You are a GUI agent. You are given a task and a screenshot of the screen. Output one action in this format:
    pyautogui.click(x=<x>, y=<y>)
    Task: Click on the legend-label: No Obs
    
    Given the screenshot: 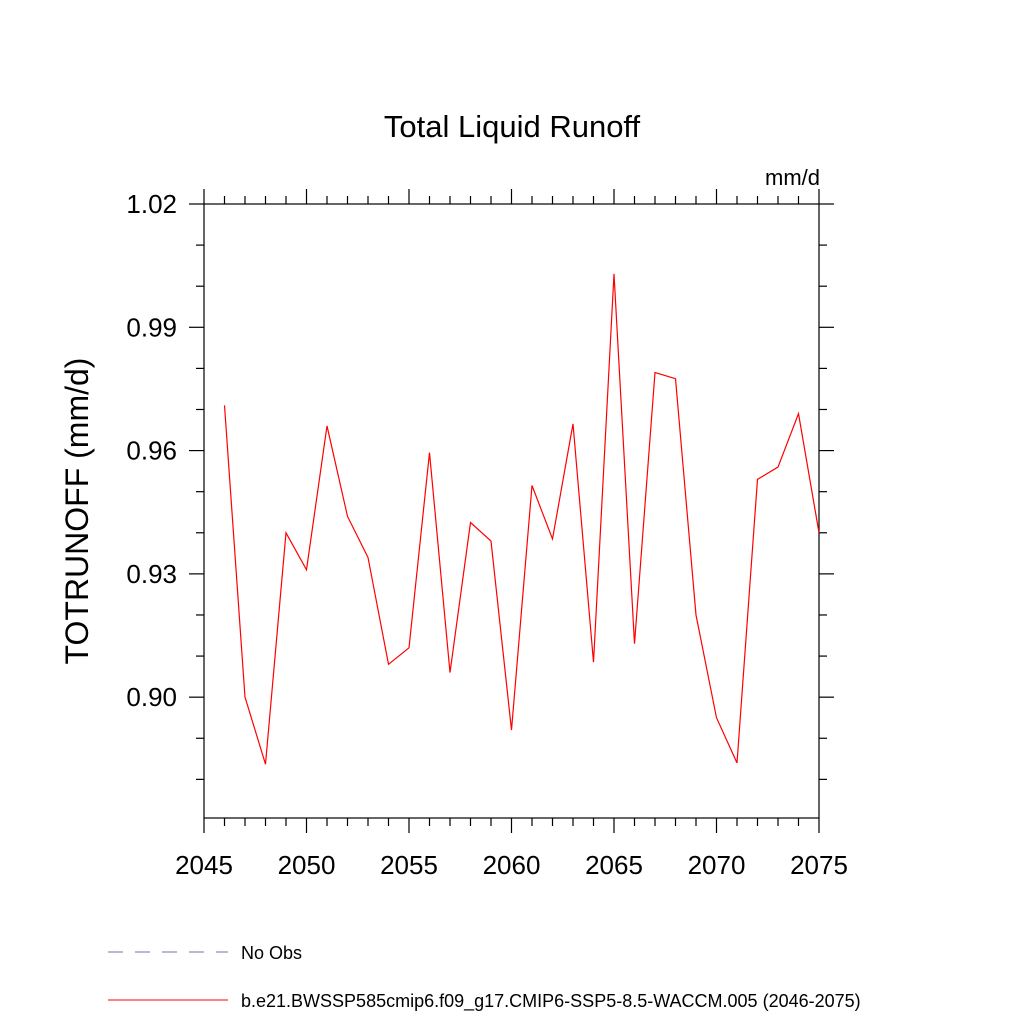 What is the action you would take?
    pyautogui.click(x=271, y=953)
    